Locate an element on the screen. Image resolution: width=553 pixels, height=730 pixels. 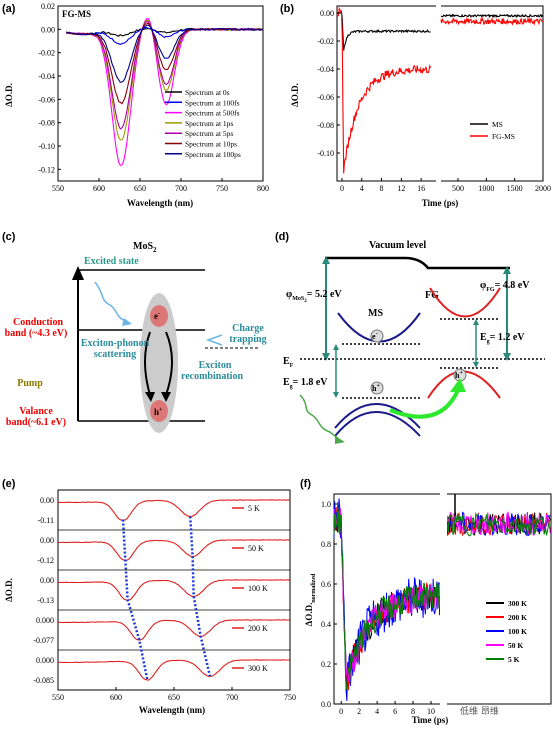
charge-trap-arrow is located at coordinates (214, 340).